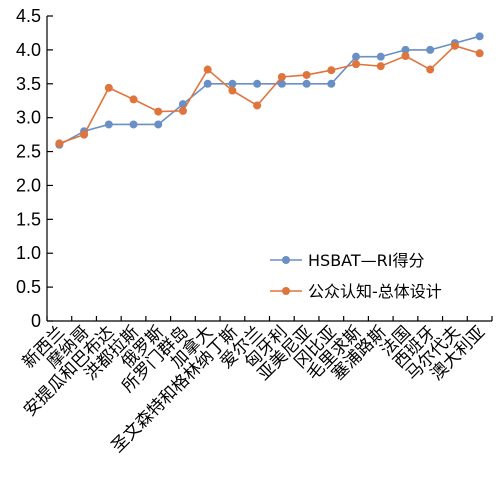 This screenshot has height=504, width=503. What do you see at coordinates (28, 152) in the screenshot?
I see `y-tick-label: 2.5` at bounding box center [28, 152].